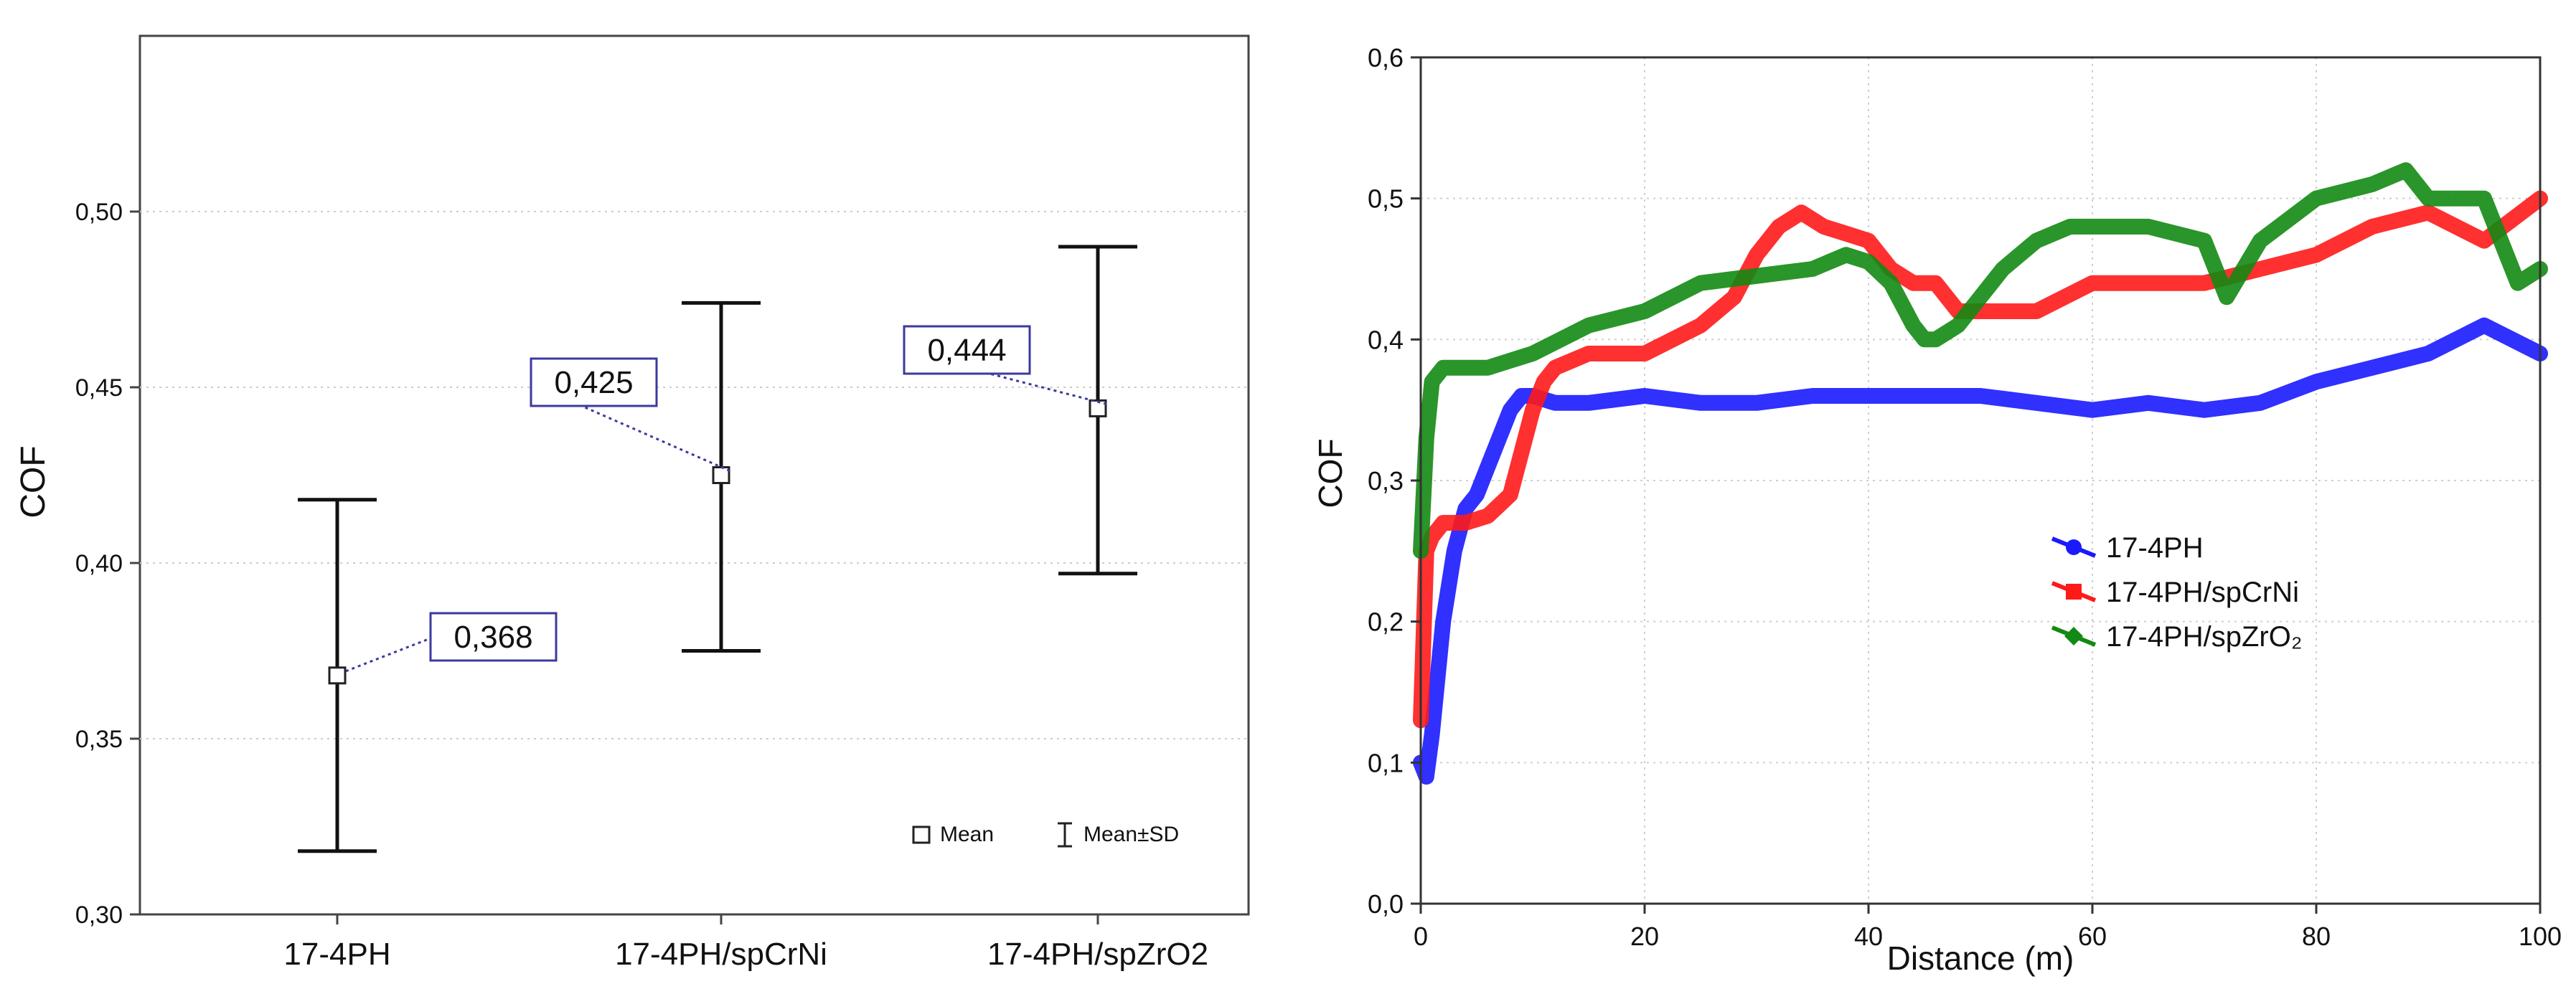 The image size is (2576, 989). I want to click on value-label: 0,368, so click(492, 637).